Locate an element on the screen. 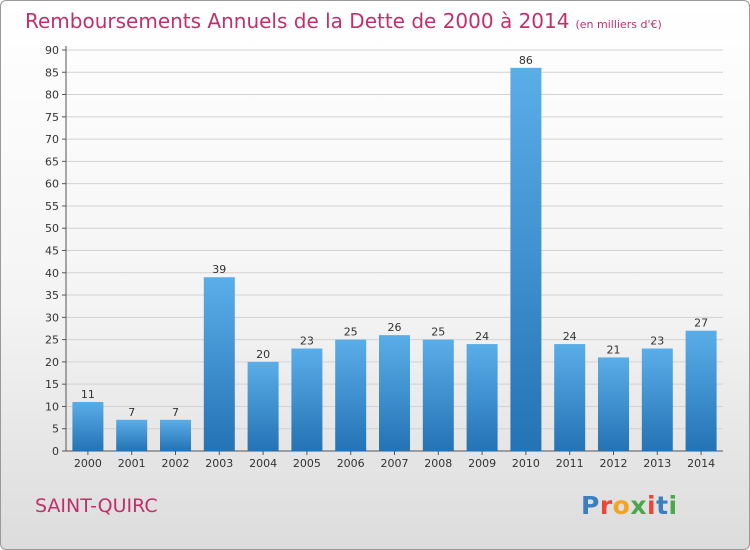 The image size is (750, 550). data-label-2009: 24 is located at coordinates (482, 336).